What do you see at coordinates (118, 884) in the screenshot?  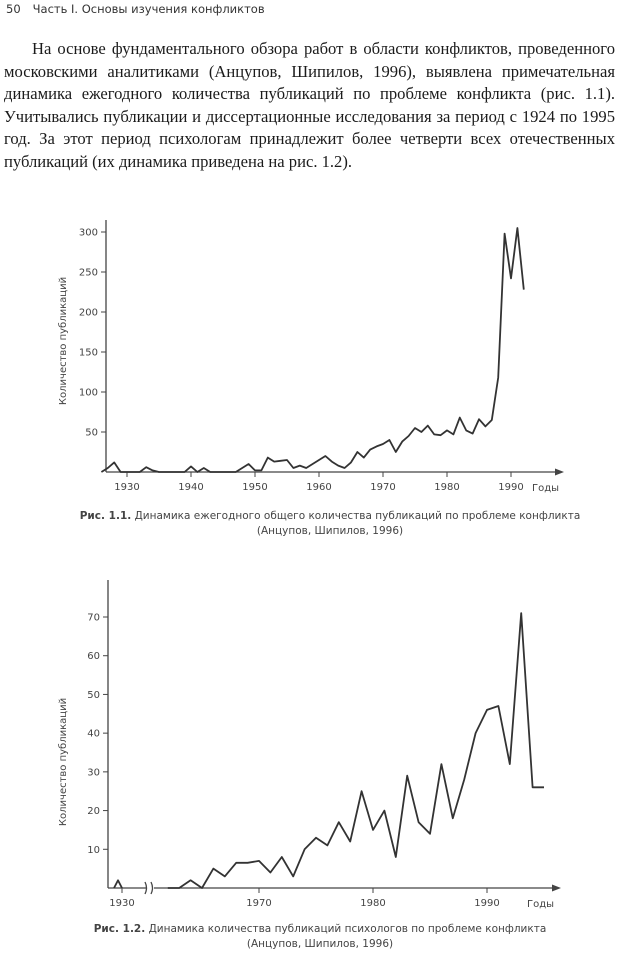 I see `series-line-early` at bounding box center [118, 884].